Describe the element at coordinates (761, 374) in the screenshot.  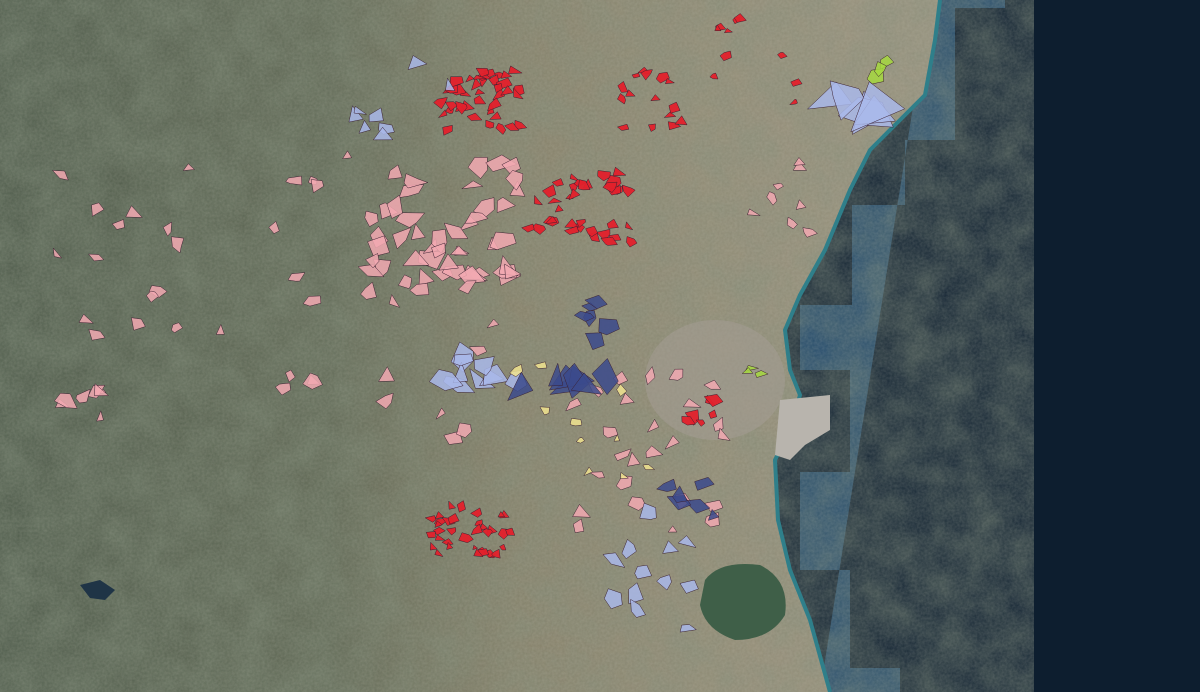
I see `parcel-lime` at that location.